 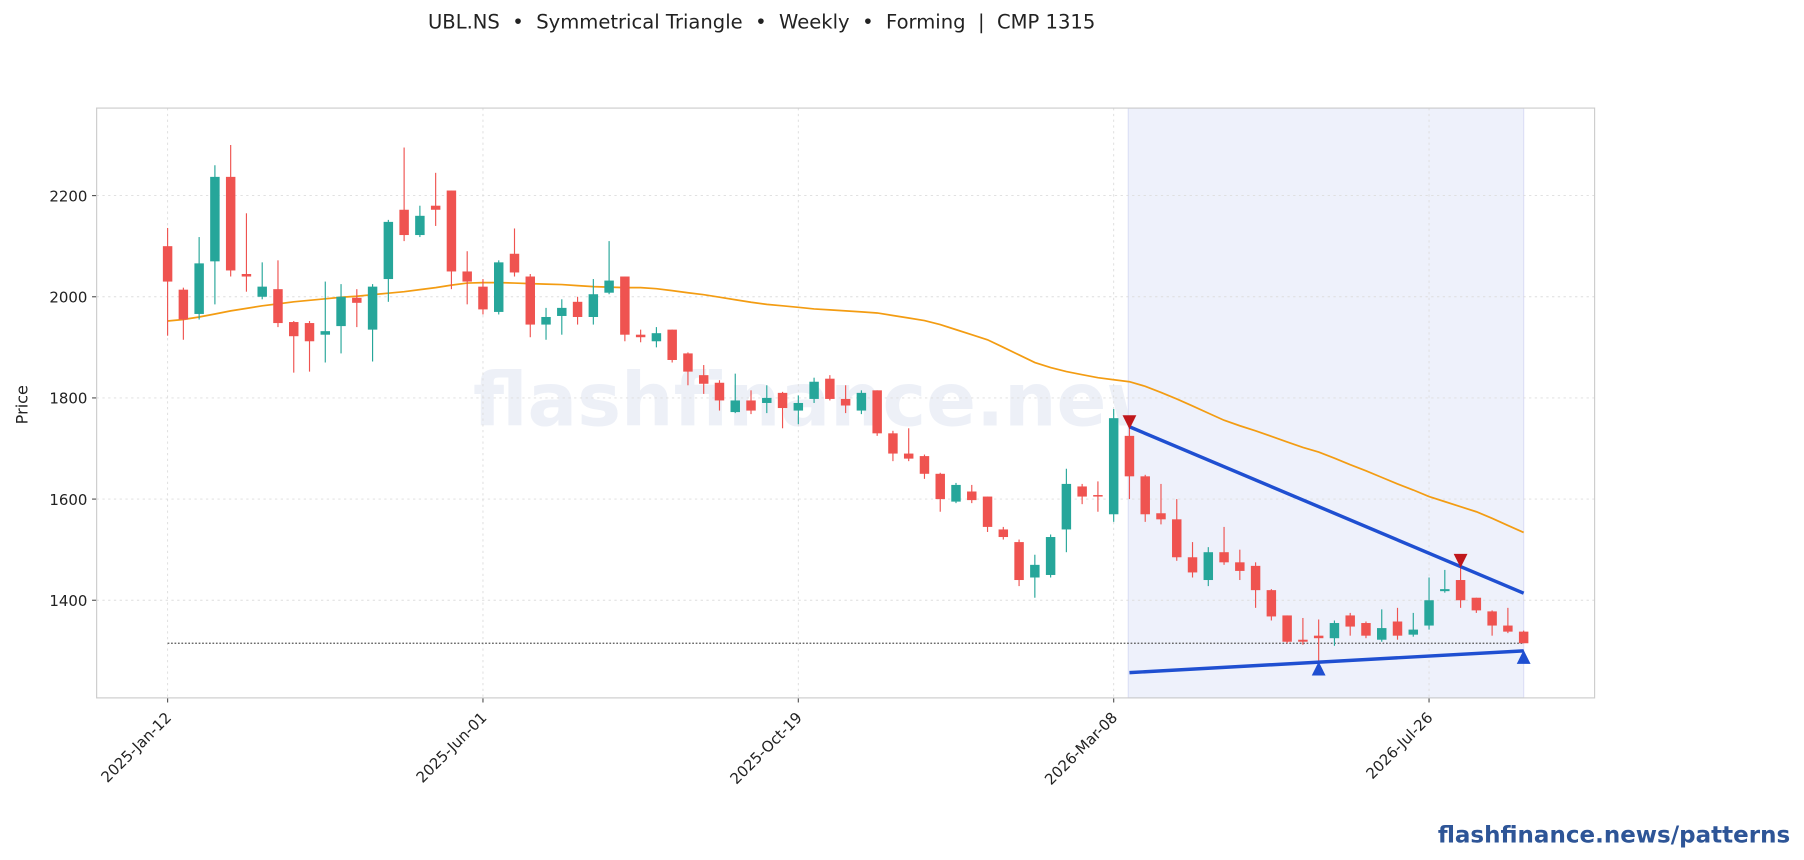 What do you see at coordinates (22, 404) in the screenshot?
I see `y-axis-label: Price` at bounding box center [22, 404].